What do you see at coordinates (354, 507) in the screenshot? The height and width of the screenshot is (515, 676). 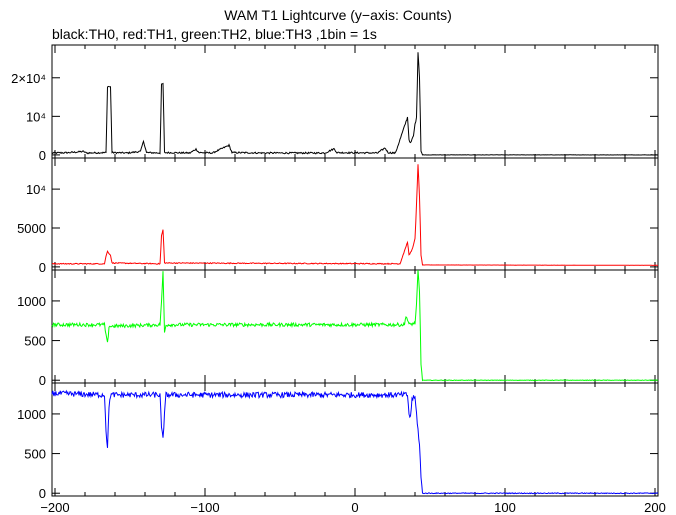 I see `x-tick-label: 0` at bounding box center [354, 507].